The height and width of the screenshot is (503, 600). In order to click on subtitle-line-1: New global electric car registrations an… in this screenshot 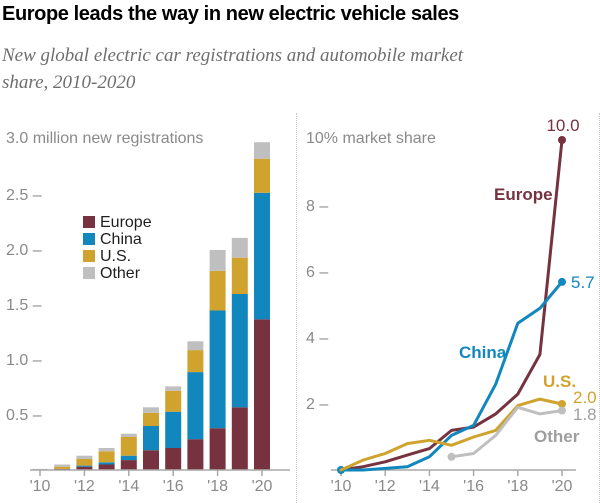, I will do `click(233, 55)`.